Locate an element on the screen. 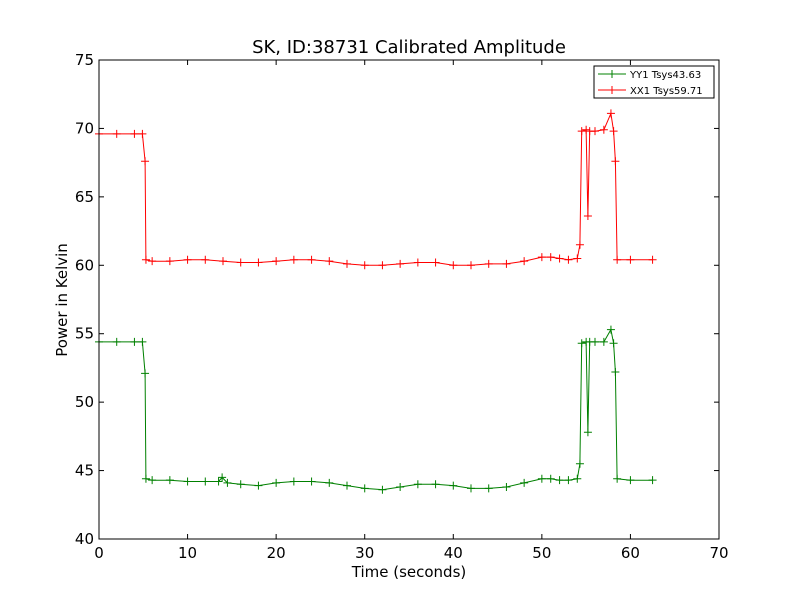 This screenshot has height=600, width=800. y-tick-label: 50 is located at coordinates (84, 402).